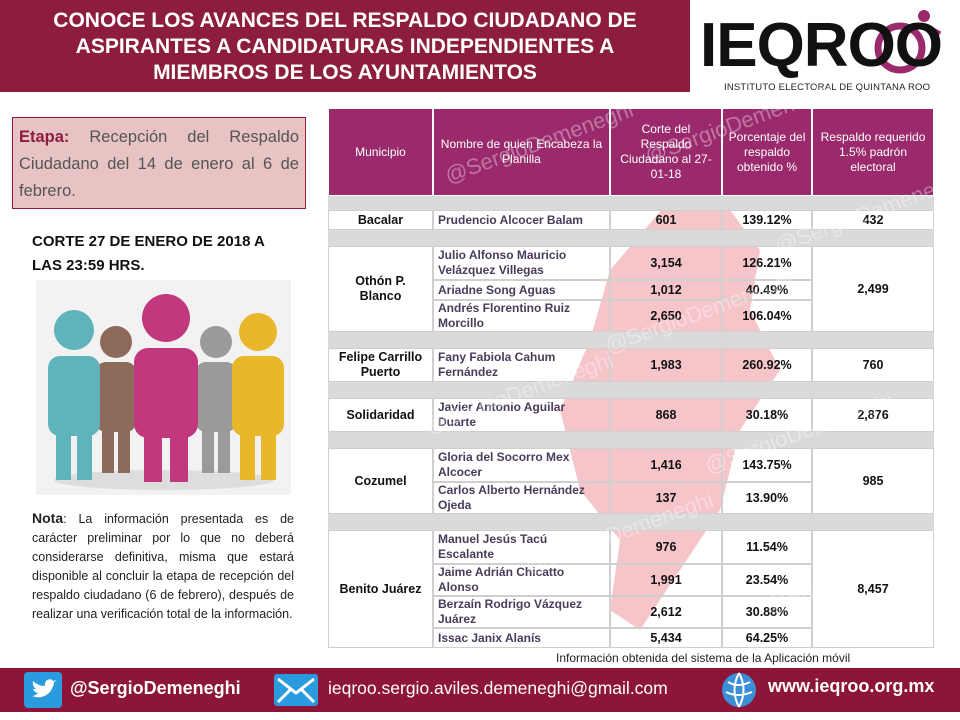  What do you see at coordinates (767, 290) in the screenshot?
I see `support-percent: 40.49%` at bounding box center [767, 290].